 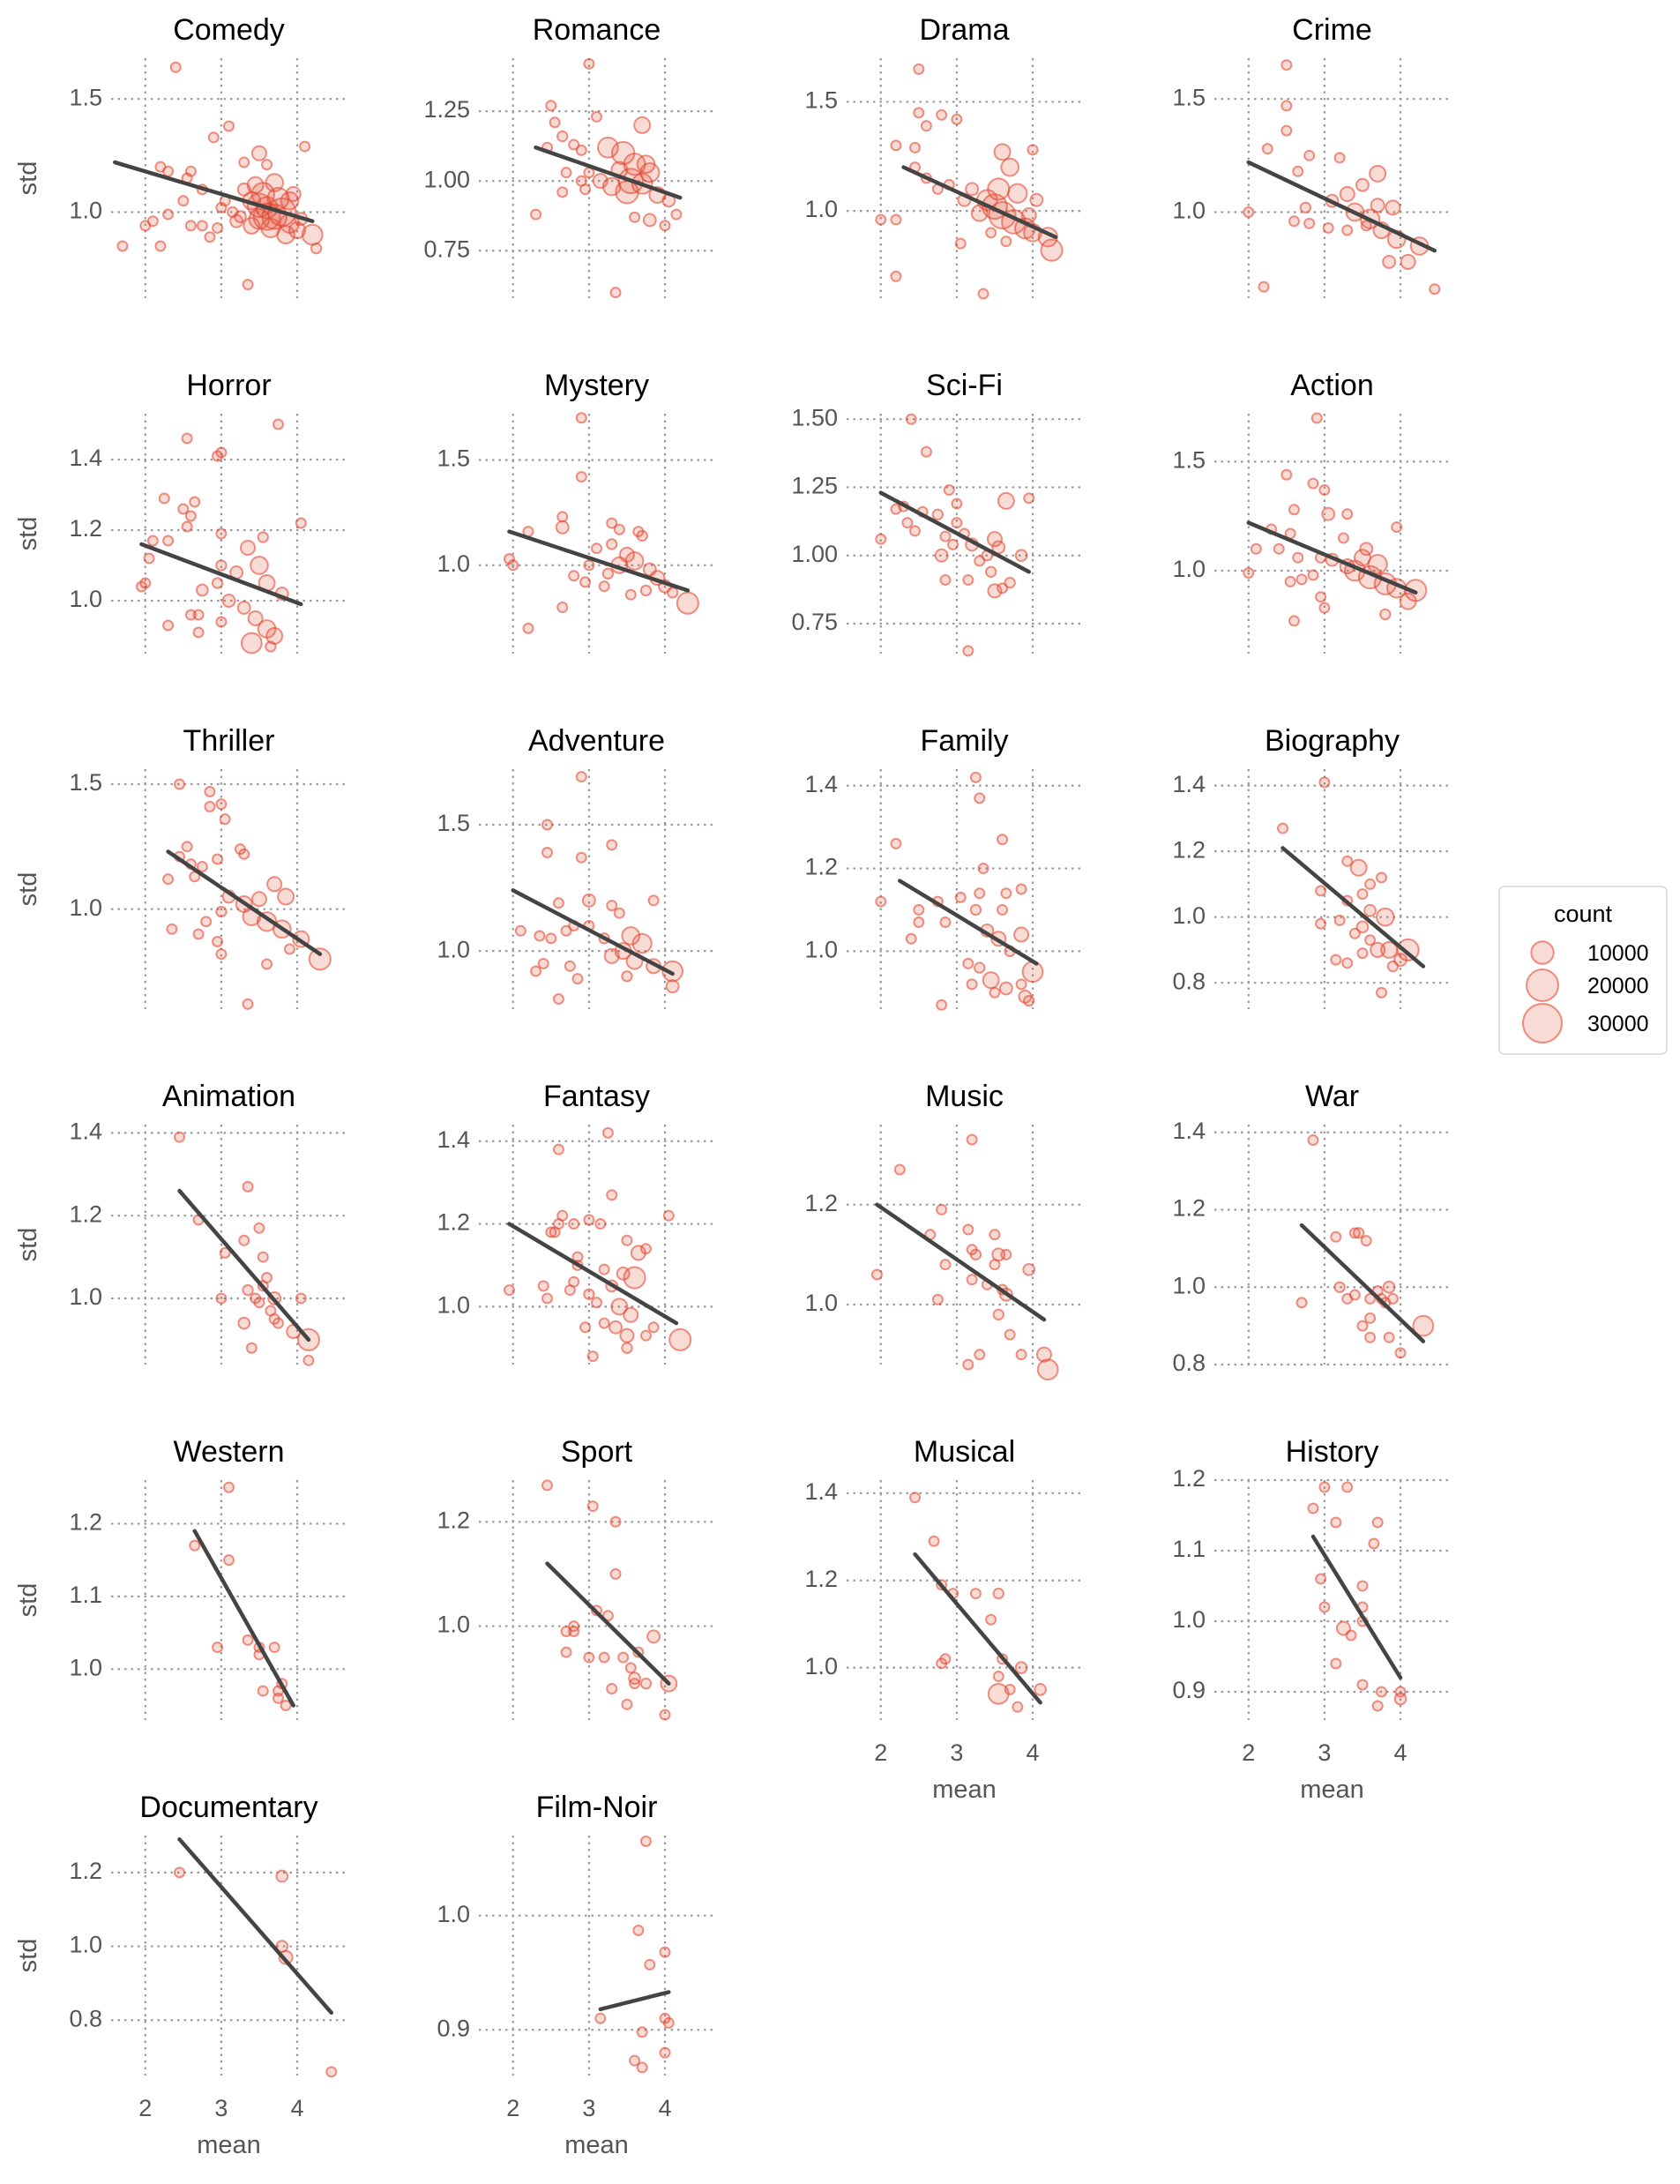 I want to click on panel-title: History, so click(x=1332, y=1452).